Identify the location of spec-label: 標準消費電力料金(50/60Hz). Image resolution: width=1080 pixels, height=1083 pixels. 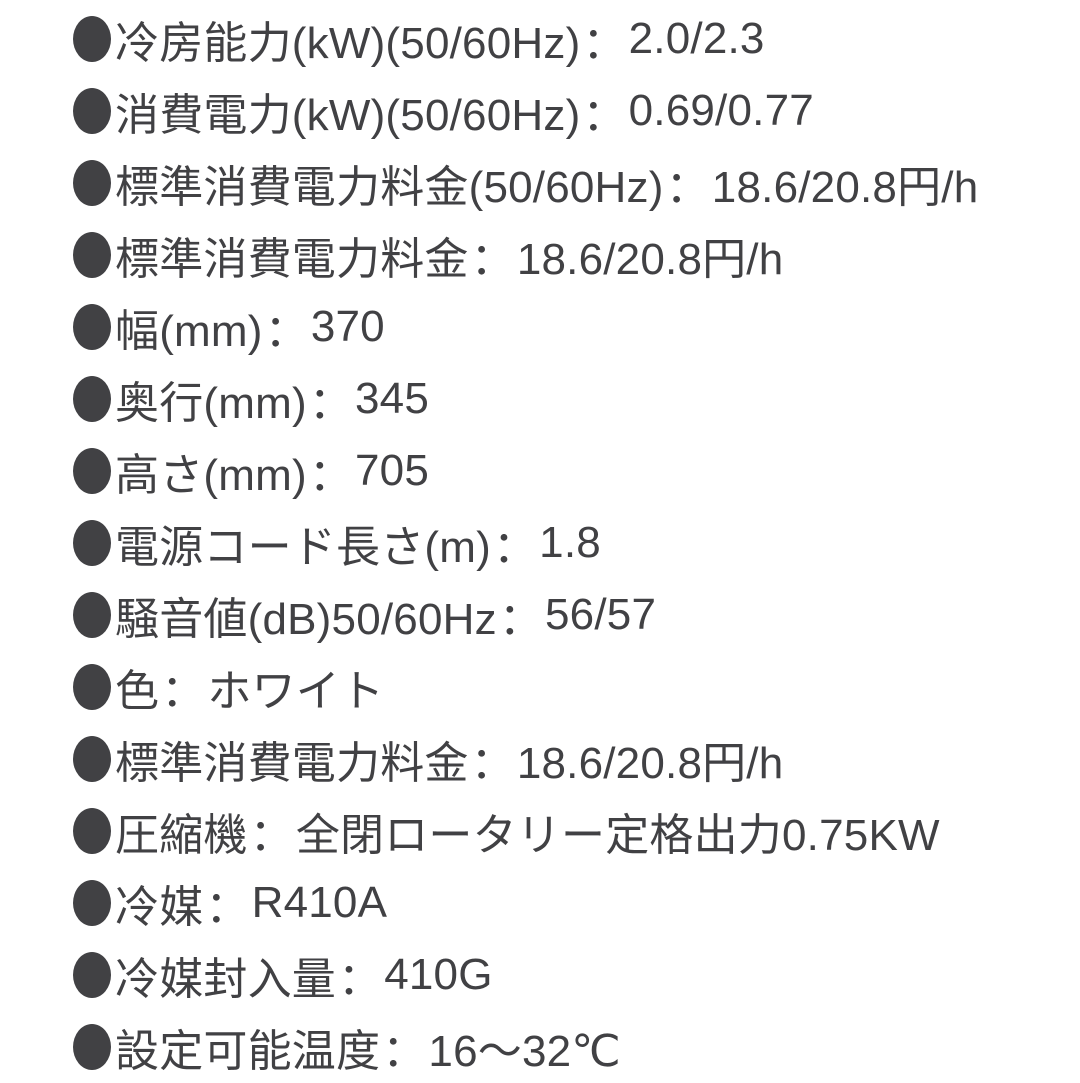
(389, 187).